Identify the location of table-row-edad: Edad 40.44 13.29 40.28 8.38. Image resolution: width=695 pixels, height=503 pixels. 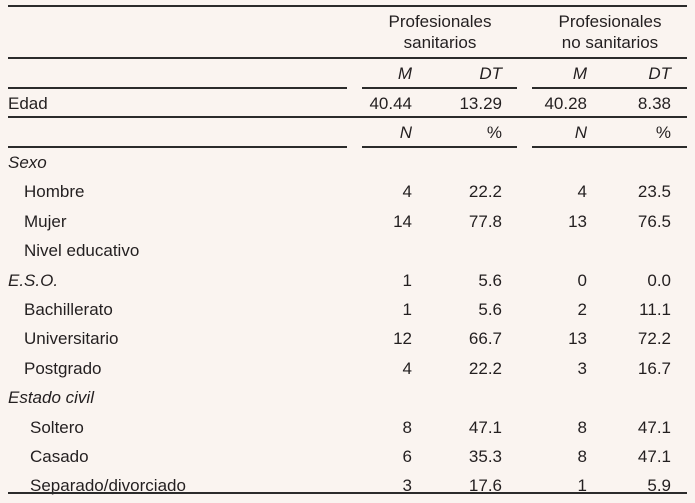
(347, 103).